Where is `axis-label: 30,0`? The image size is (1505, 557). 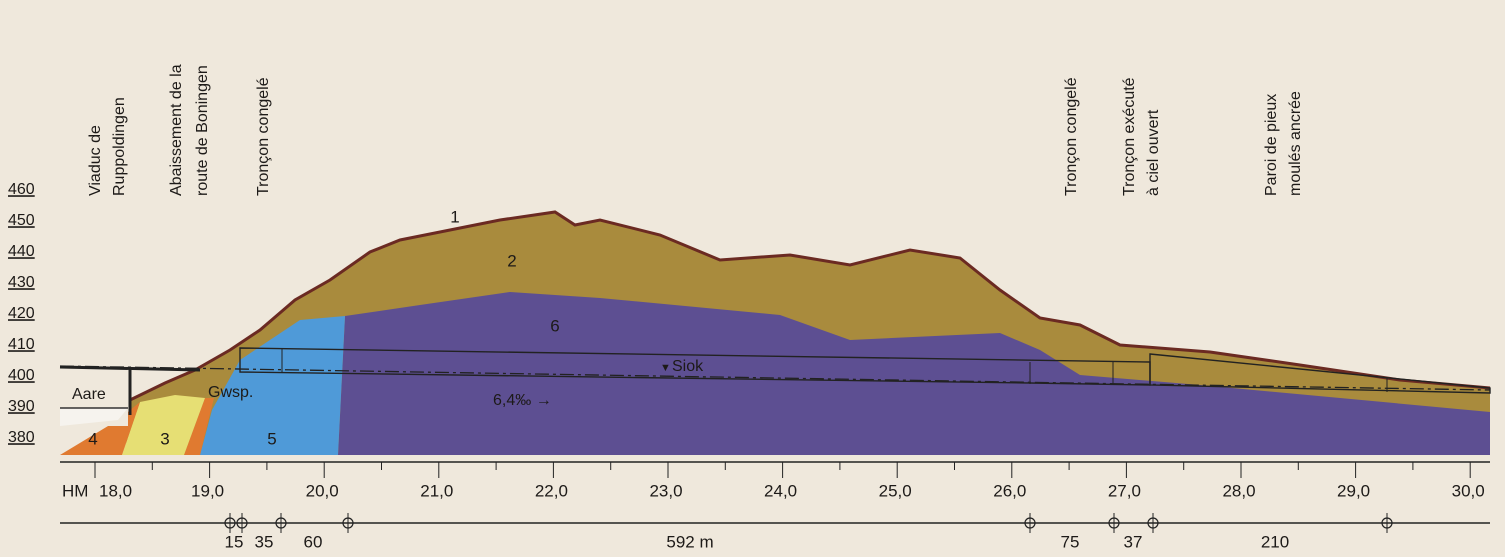
axis-label: 30,0 is located at coordinates (1468, 490).